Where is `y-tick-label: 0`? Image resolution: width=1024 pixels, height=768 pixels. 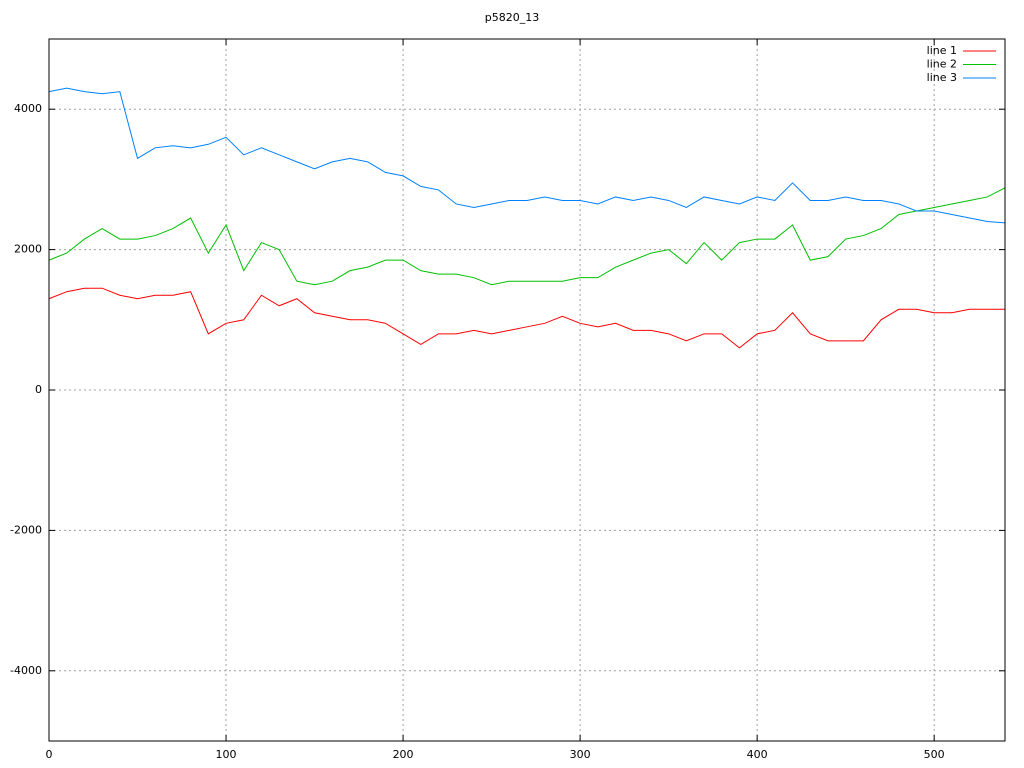 y-tick-label: 0 is located at coordinates (38, 389).